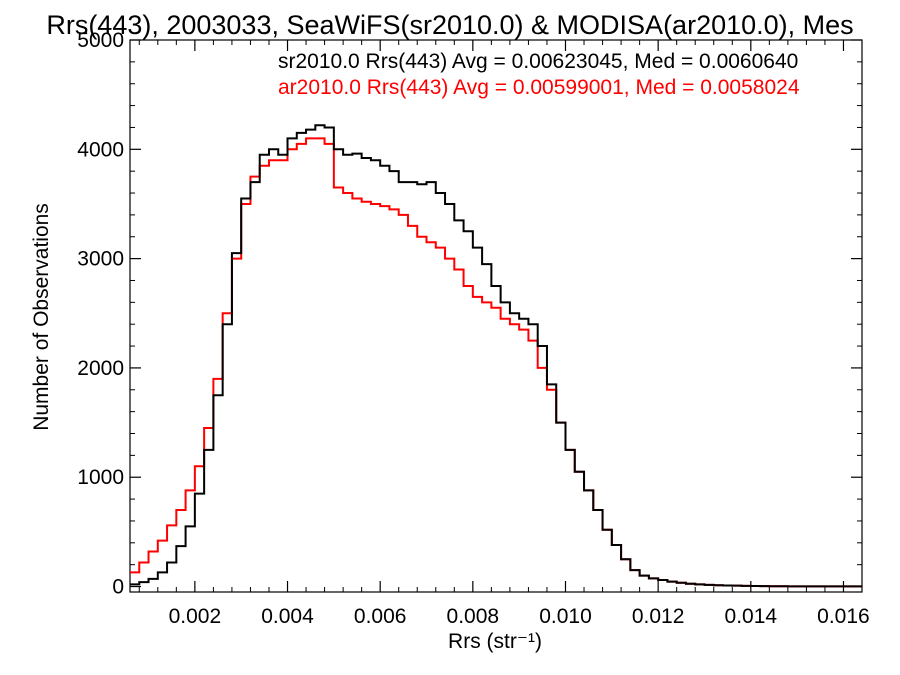 The image size is (900, 675). What do you see at coordinates (287, 616) in the screenshot?
I see `x-tick-label: 0.004` at bounding box center [287, 616].